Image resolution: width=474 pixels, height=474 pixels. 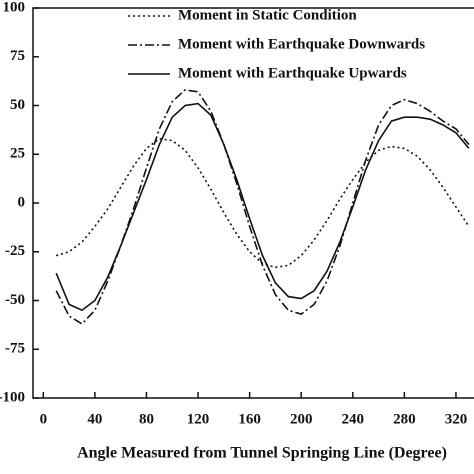 What do you see at coordinates (301, 44) in the screenshot?
I see `legend-label: Moment with Earthquake Downwards` at bounding box center [301, 44].